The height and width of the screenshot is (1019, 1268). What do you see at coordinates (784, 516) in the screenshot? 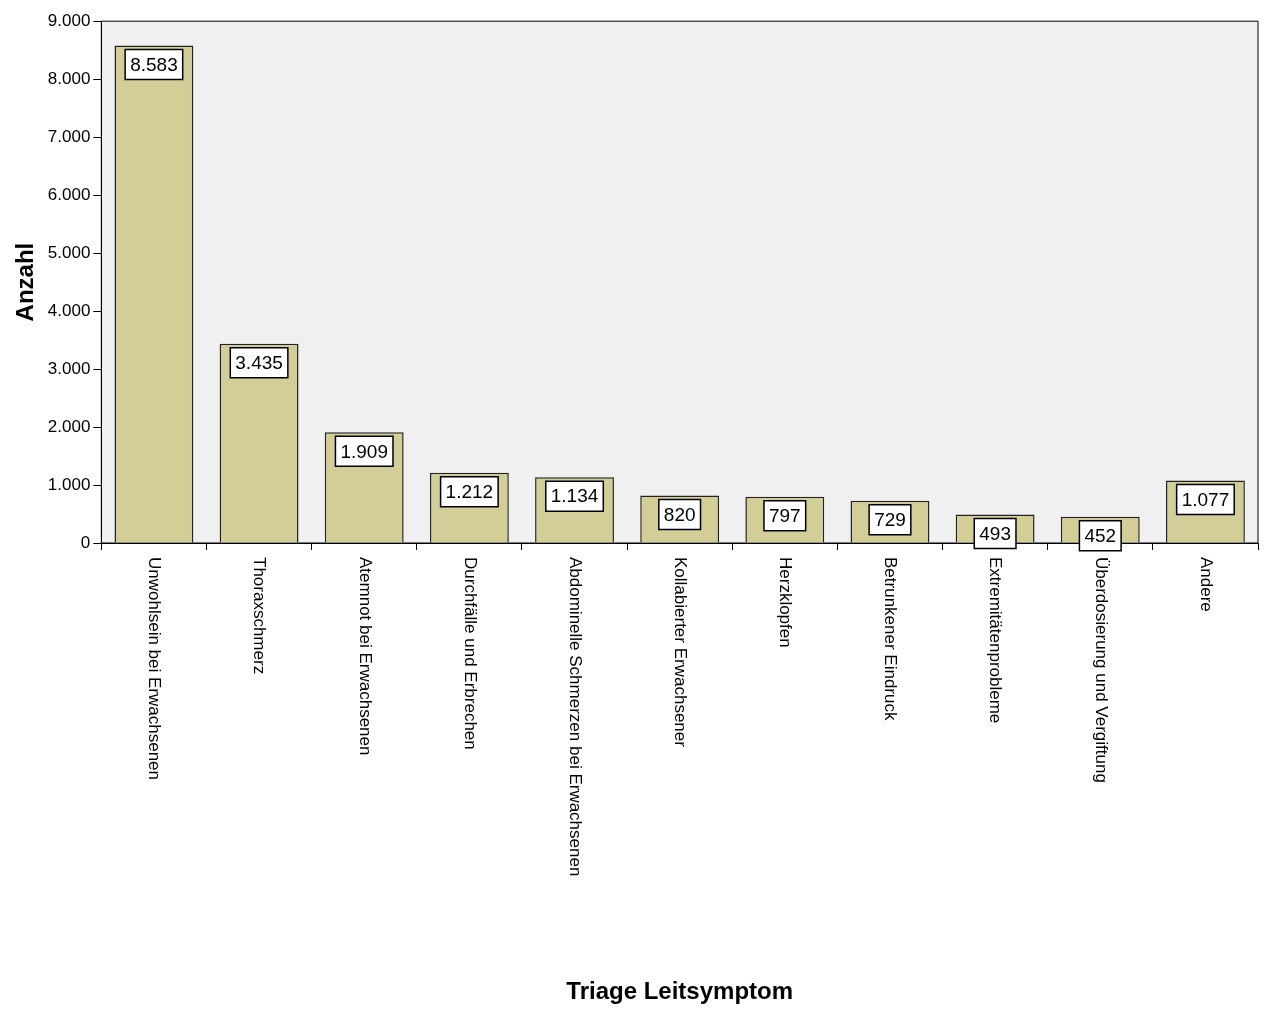
I see `data-label: 797` at bounding box center [784, 516].